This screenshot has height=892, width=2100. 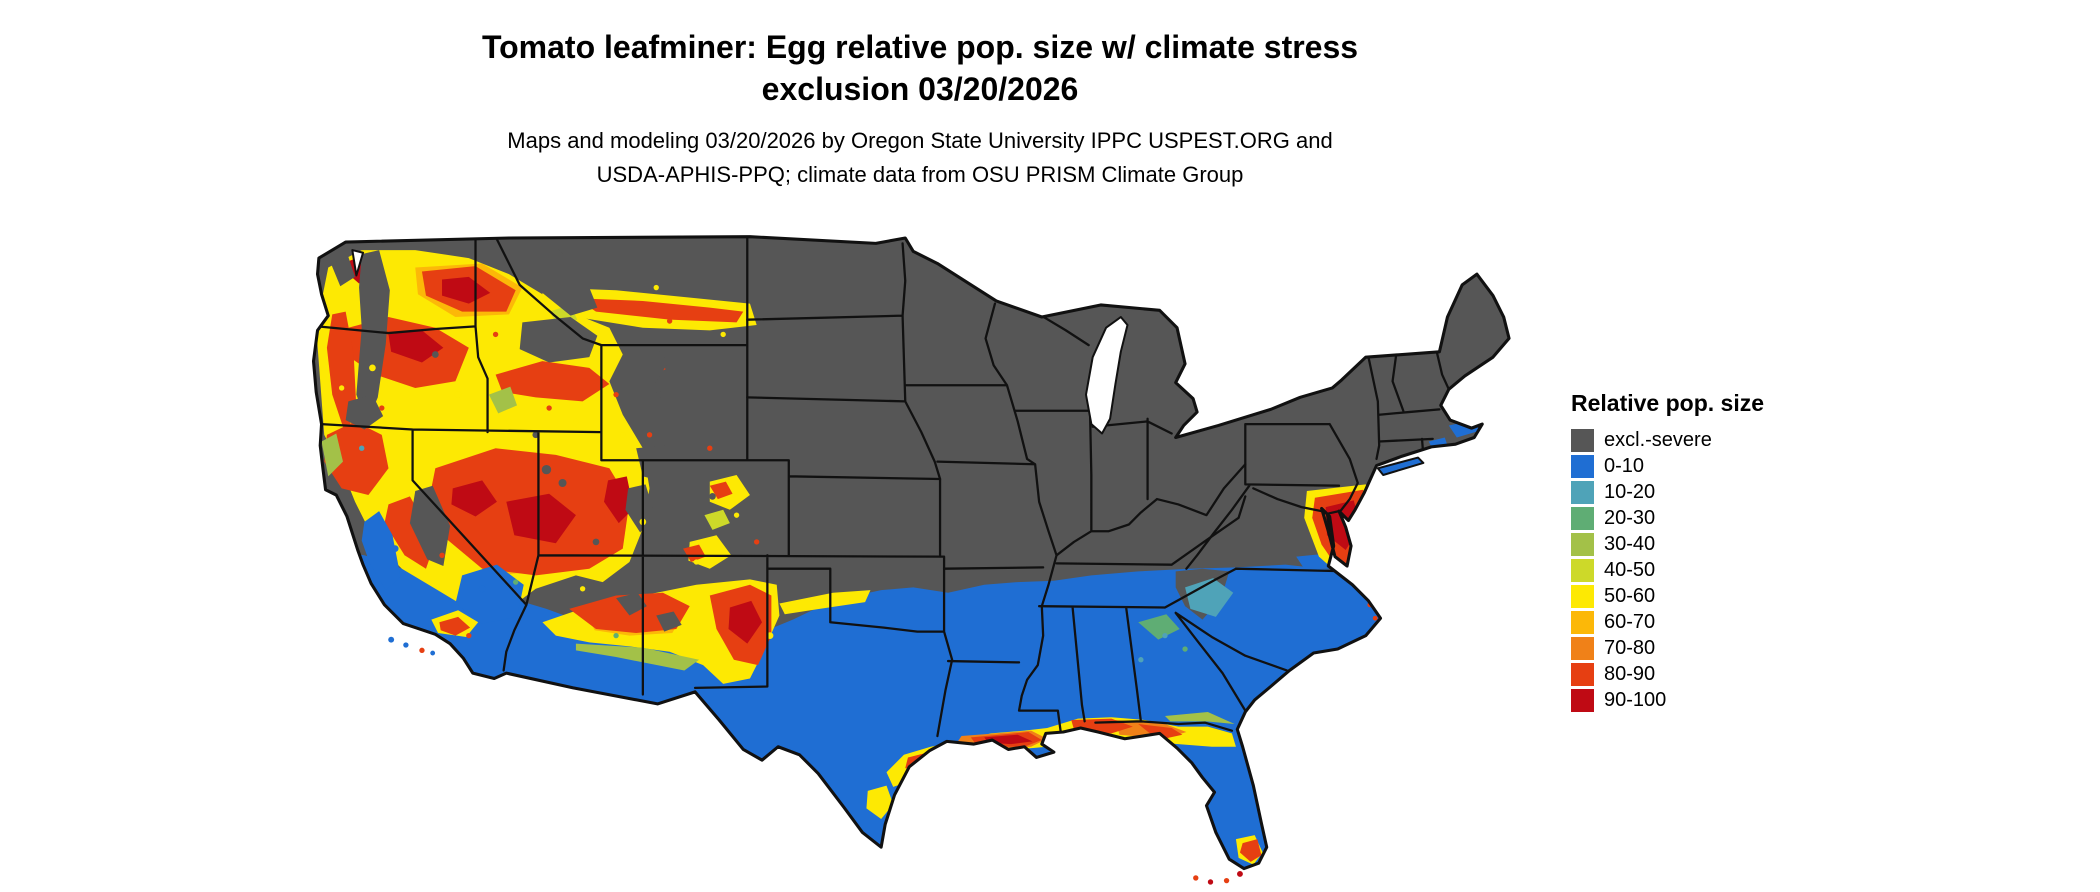 What do you see at coordinates (1736, 518) in the screenshot?
I see `legend-item: 20-30` at bounding box center [1736, 518].